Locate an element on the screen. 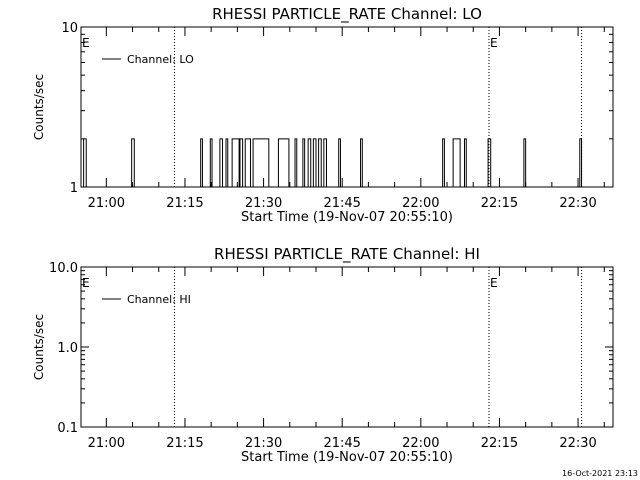  y-tick-label: 10.0 is located at coordinates (63, 268).